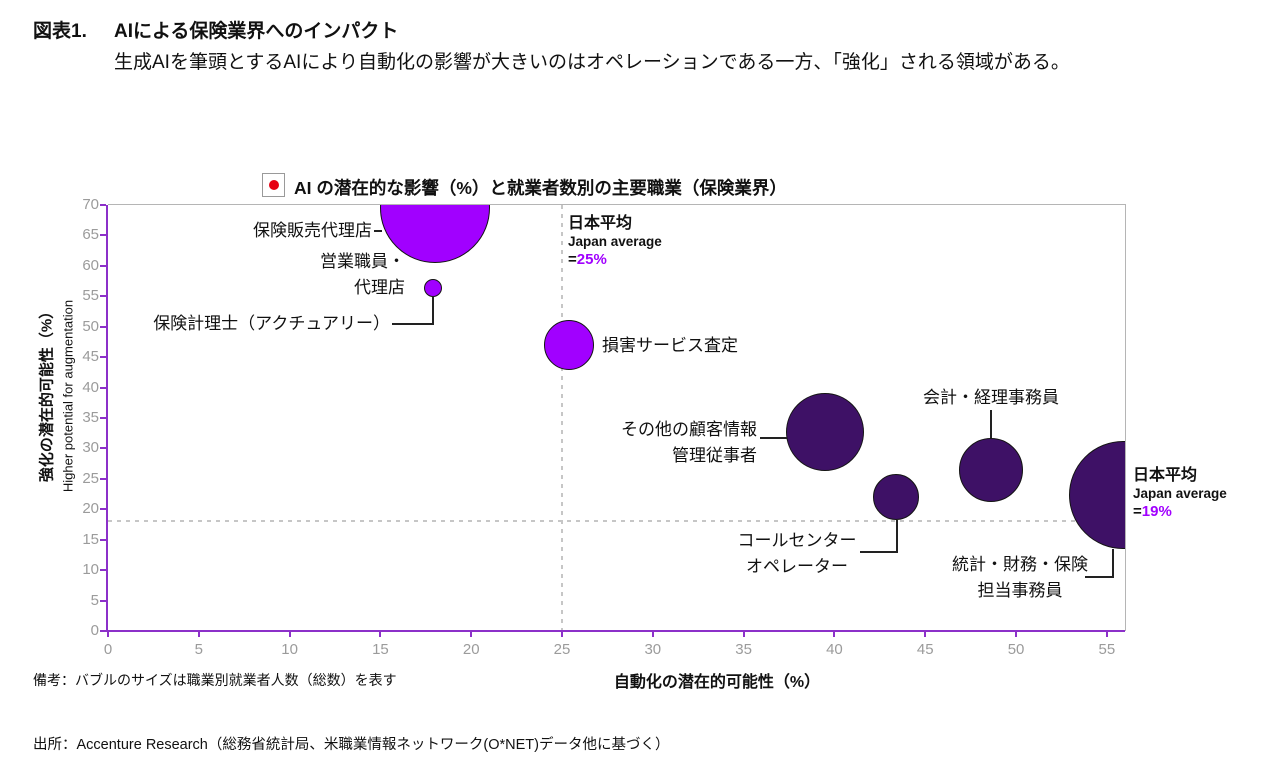  What do you see at coordinates (90, 417) in the screenshot?
I see `y-tick-label-35: 35` at bounding box center [90, 417].